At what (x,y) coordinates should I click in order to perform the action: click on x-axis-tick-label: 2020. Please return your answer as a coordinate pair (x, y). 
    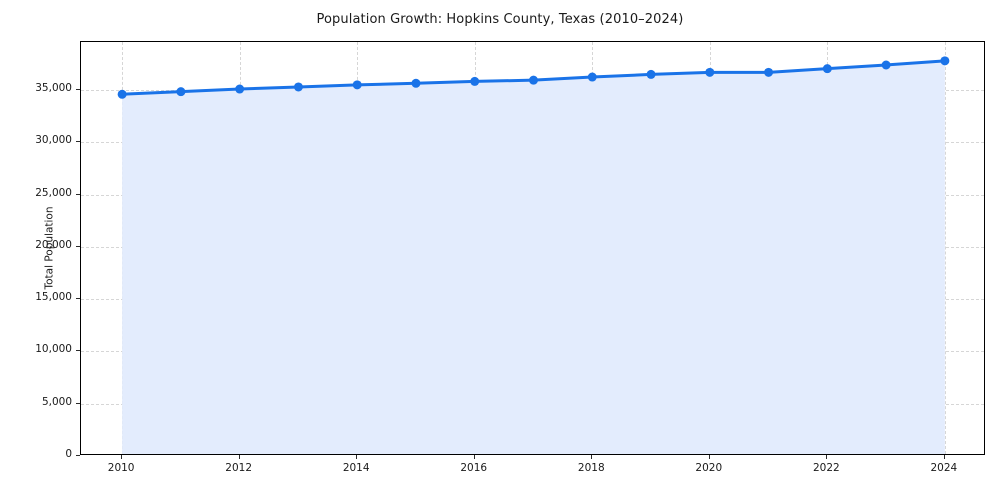
    Looking at the image, I should click on (709, 468).